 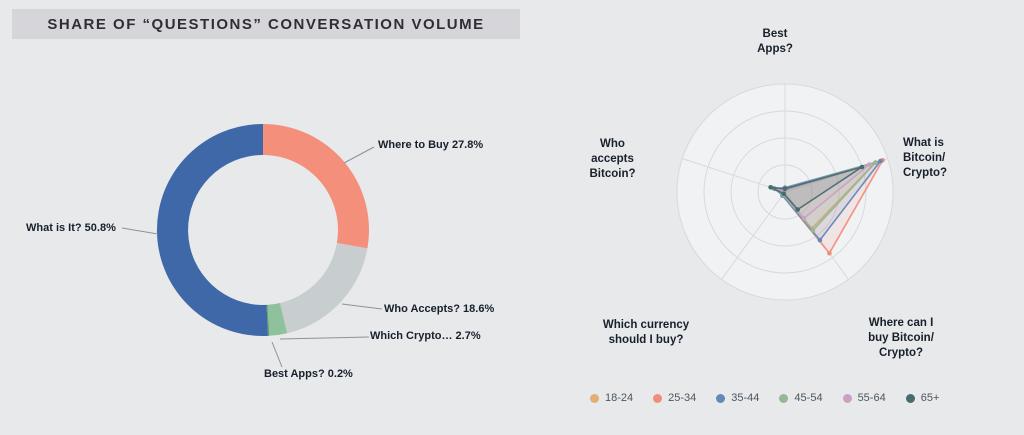 I want to click on radar-axis-label-who-accepts: Who accepts Bitcoin?, so click(x=612, y=159).